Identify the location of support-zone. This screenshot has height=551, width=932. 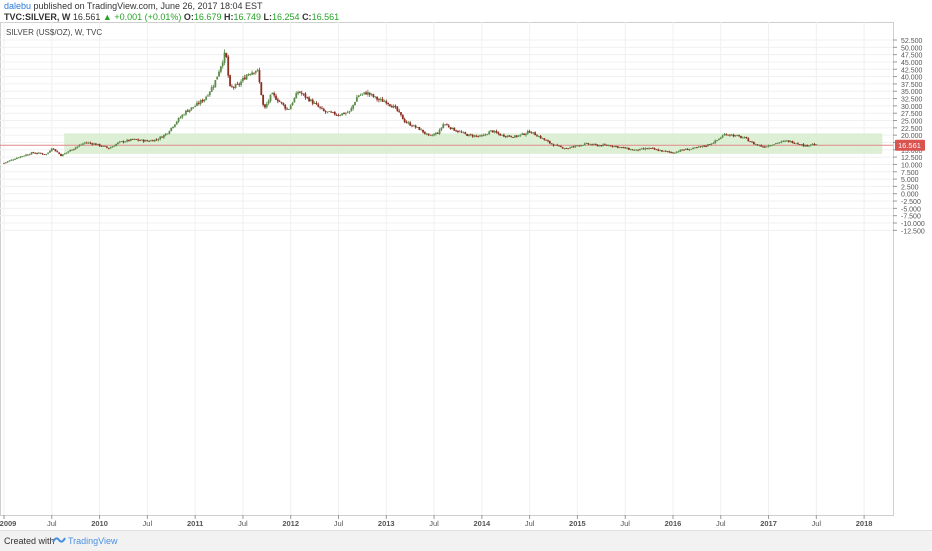
(473, 143).